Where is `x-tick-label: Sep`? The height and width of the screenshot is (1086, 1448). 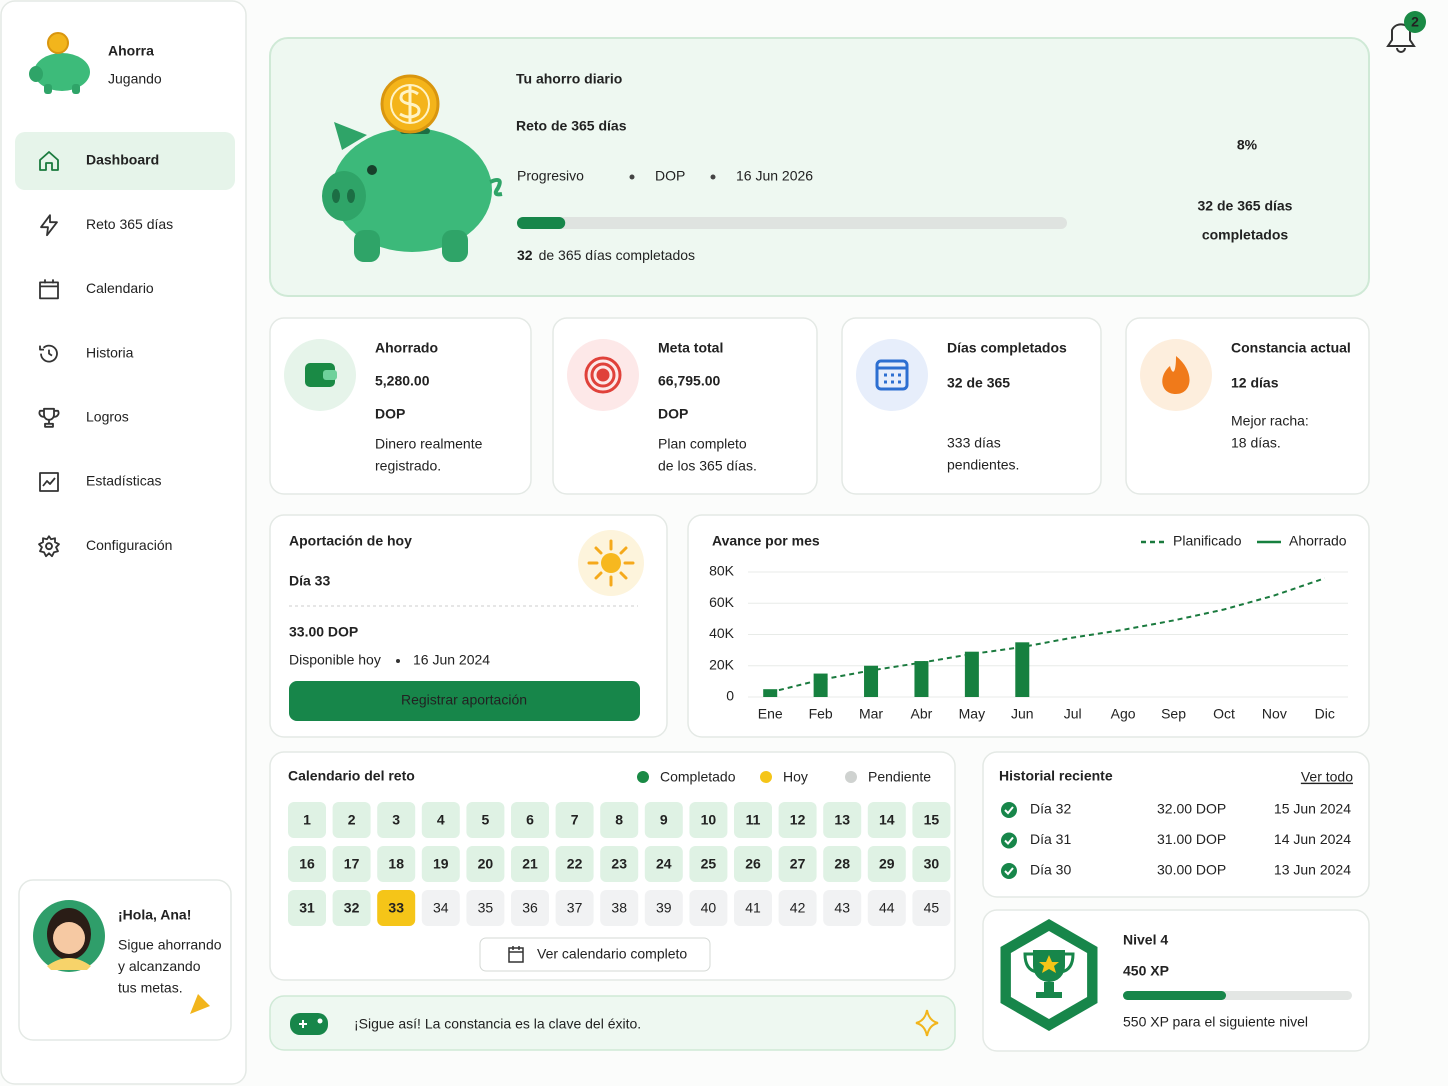 x-tick-label: Sep is located at coordinates (1173, 714).